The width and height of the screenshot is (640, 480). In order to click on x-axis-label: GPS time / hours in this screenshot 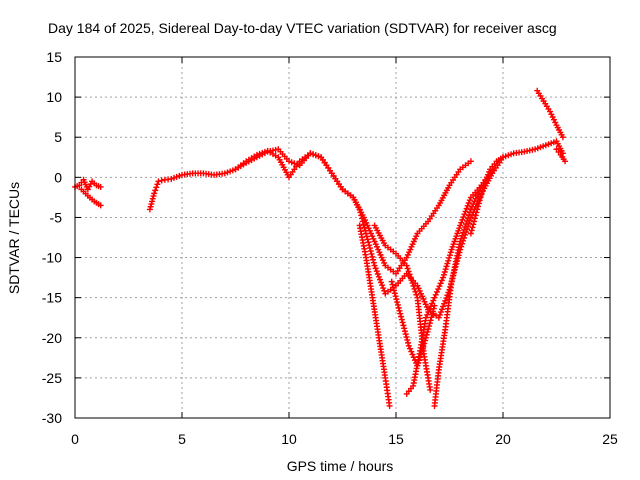, I will do `click(340, 466)`.